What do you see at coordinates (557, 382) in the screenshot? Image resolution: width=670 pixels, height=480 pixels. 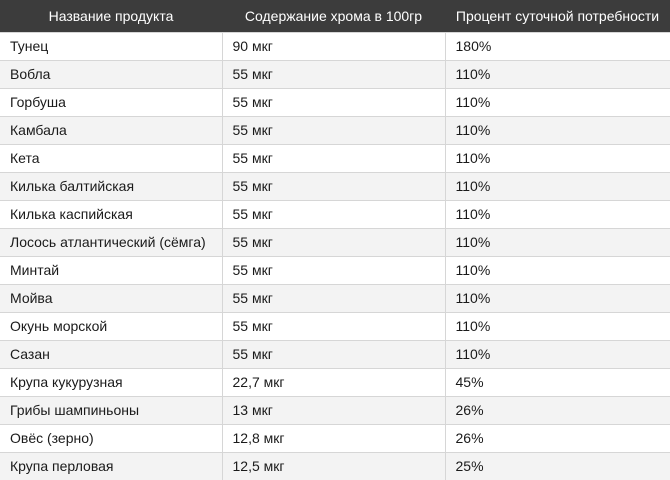 I see `cell-daily-percent: 45%` at bounding box center [557, 382].